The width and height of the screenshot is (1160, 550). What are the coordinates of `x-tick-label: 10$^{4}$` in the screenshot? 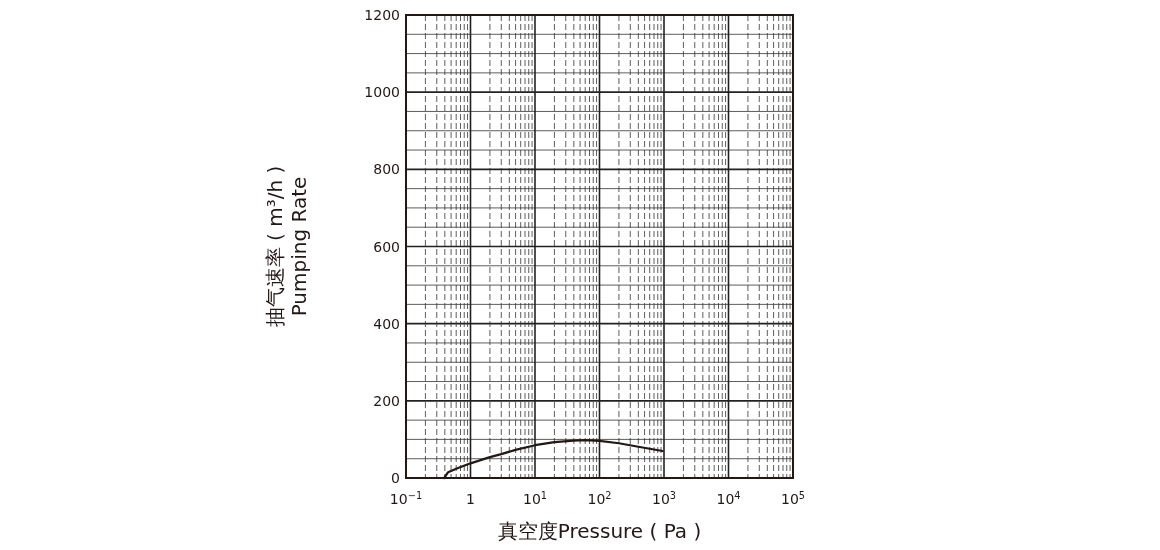 It's located at (728, 498).